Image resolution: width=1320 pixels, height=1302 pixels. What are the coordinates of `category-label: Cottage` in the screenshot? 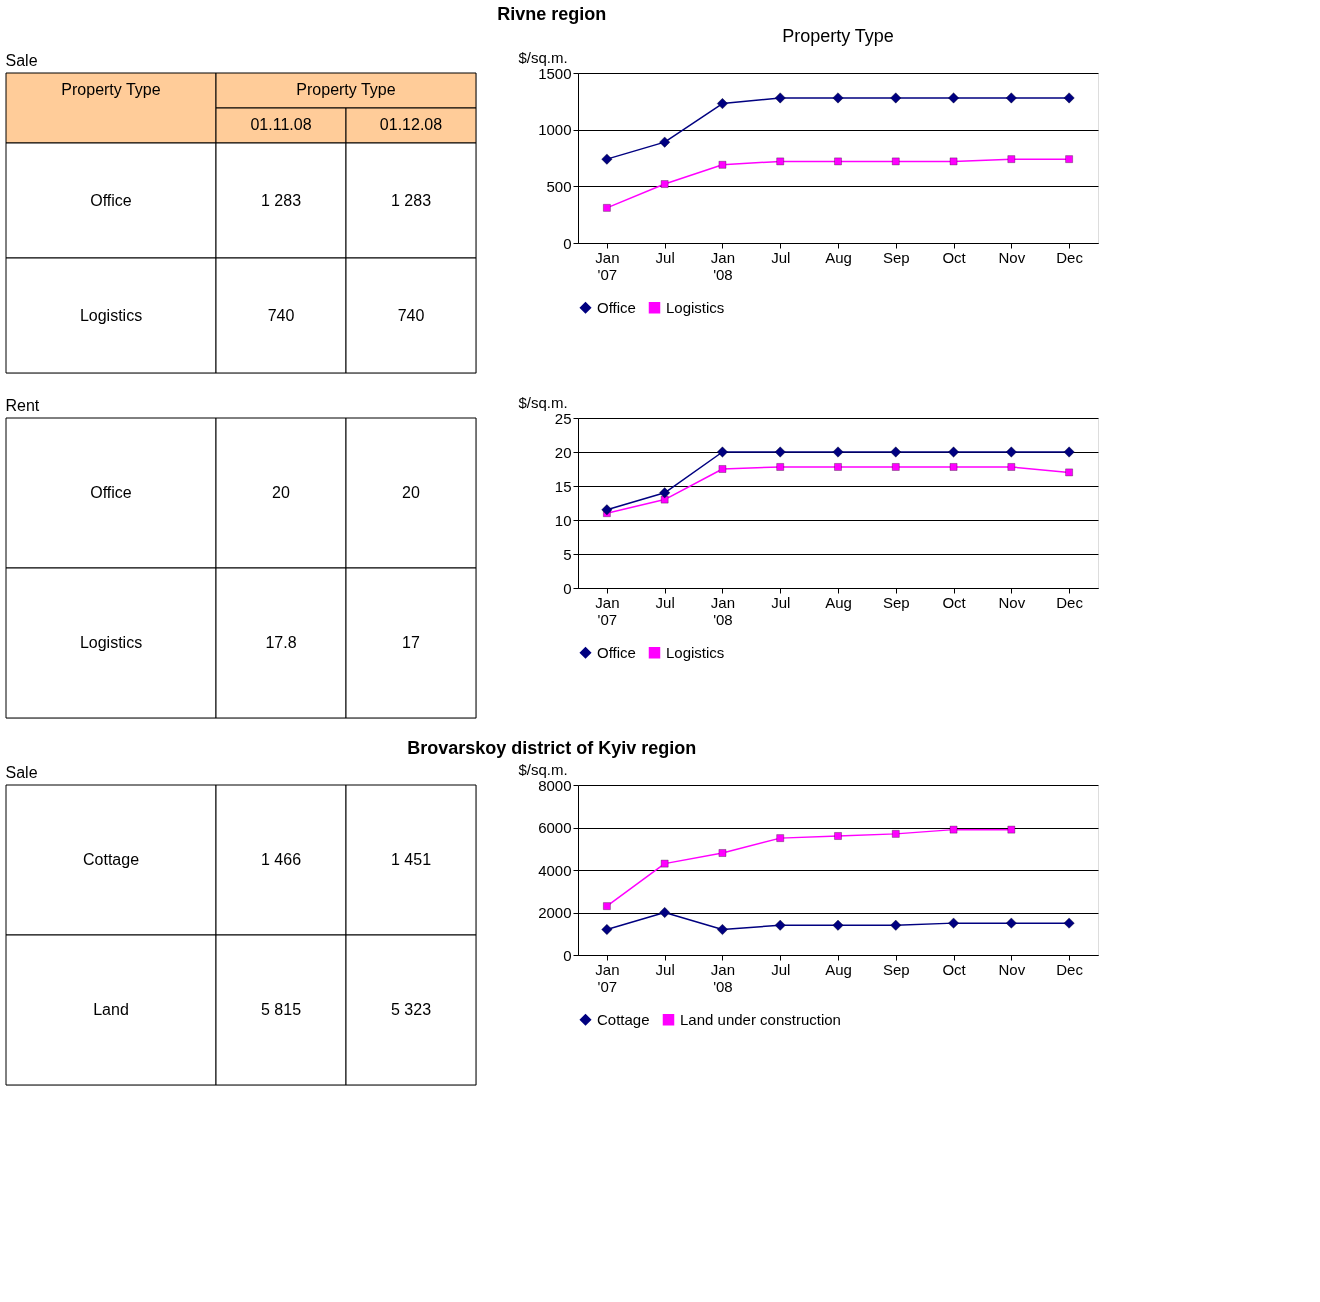 It's located at (111, 859).